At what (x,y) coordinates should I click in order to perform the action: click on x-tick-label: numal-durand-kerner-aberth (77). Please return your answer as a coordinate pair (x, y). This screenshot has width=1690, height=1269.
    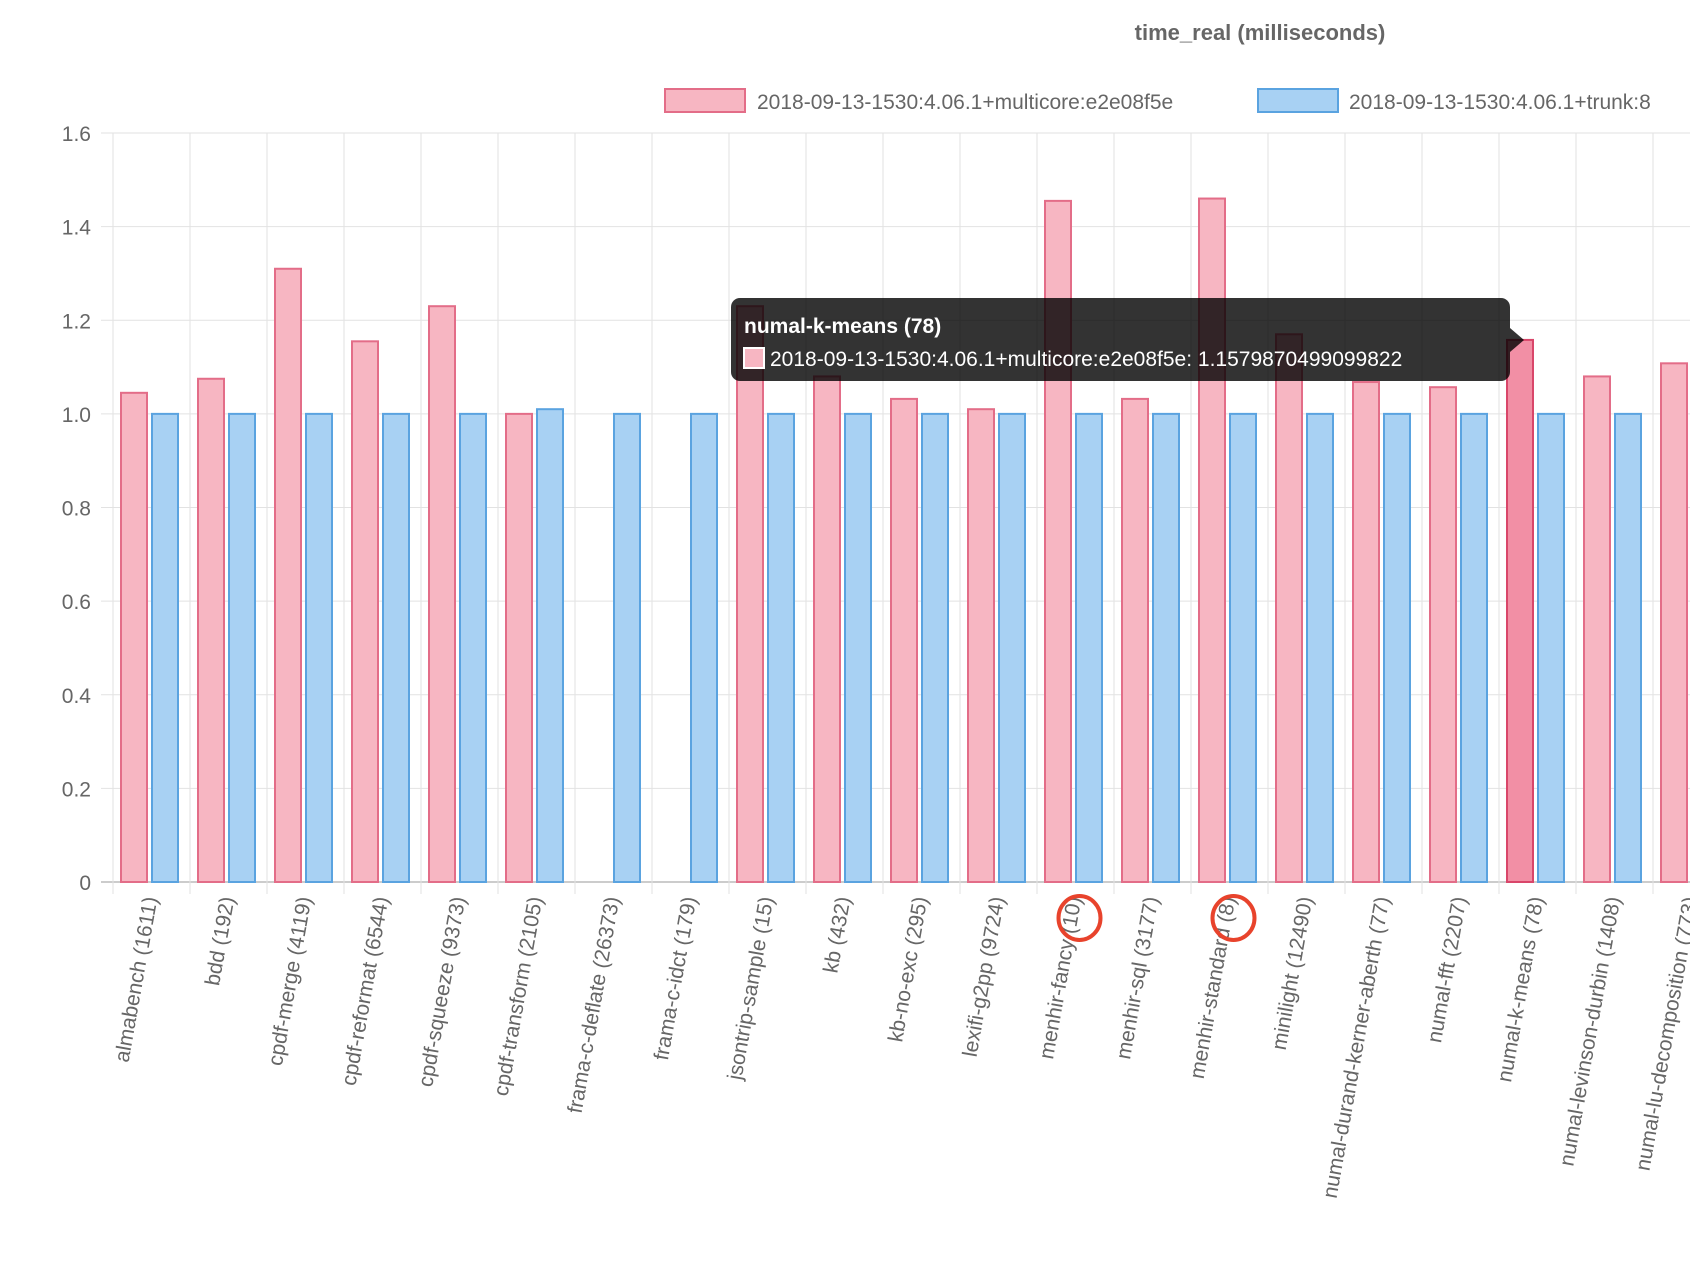
    Looking at the image, I should click on (1357, 1047).